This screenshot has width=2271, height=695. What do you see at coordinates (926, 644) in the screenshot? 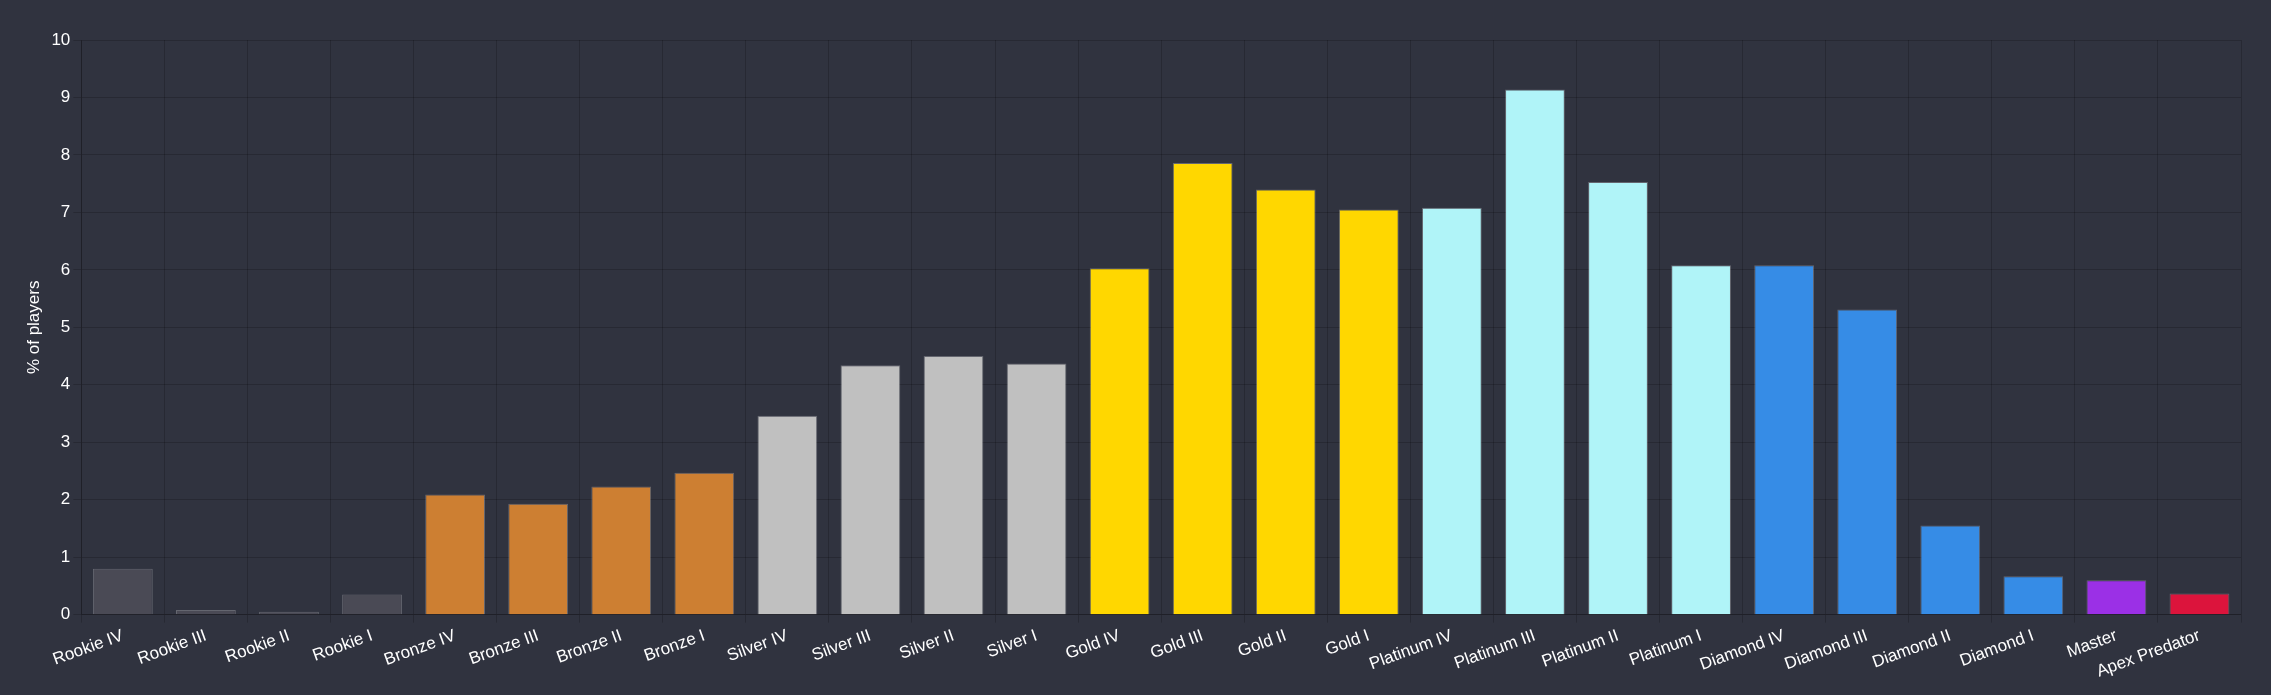
I see `x-tick-label: Silver II` at bounding box center [926, 644].